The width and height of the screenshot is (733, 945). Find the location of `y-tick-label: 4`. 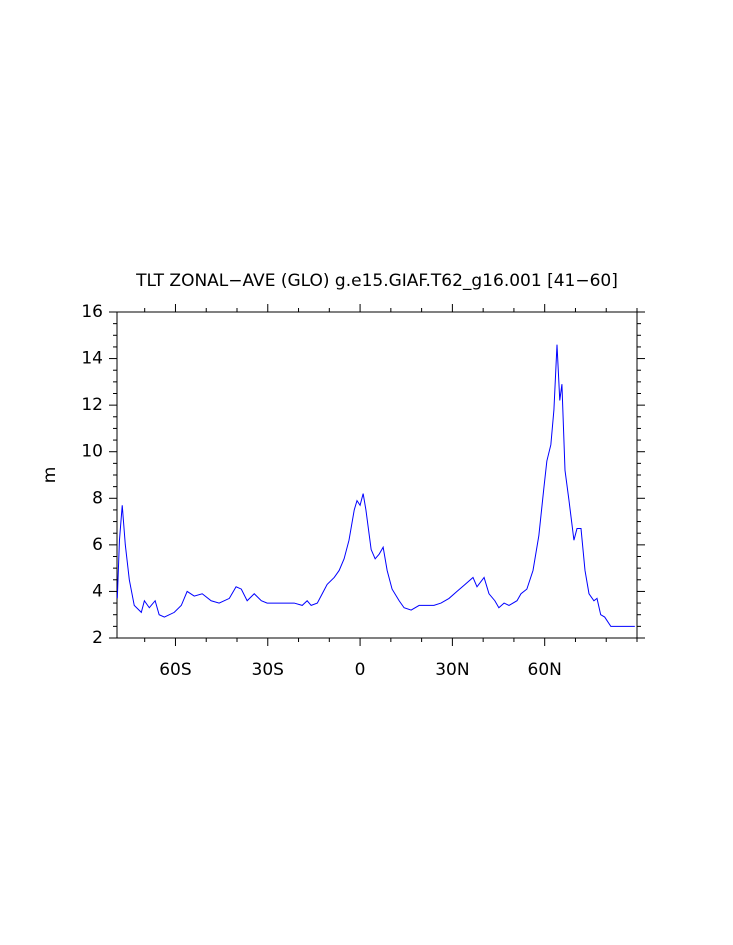

y-tick-label: 4 is located at coordinates (97, 591).